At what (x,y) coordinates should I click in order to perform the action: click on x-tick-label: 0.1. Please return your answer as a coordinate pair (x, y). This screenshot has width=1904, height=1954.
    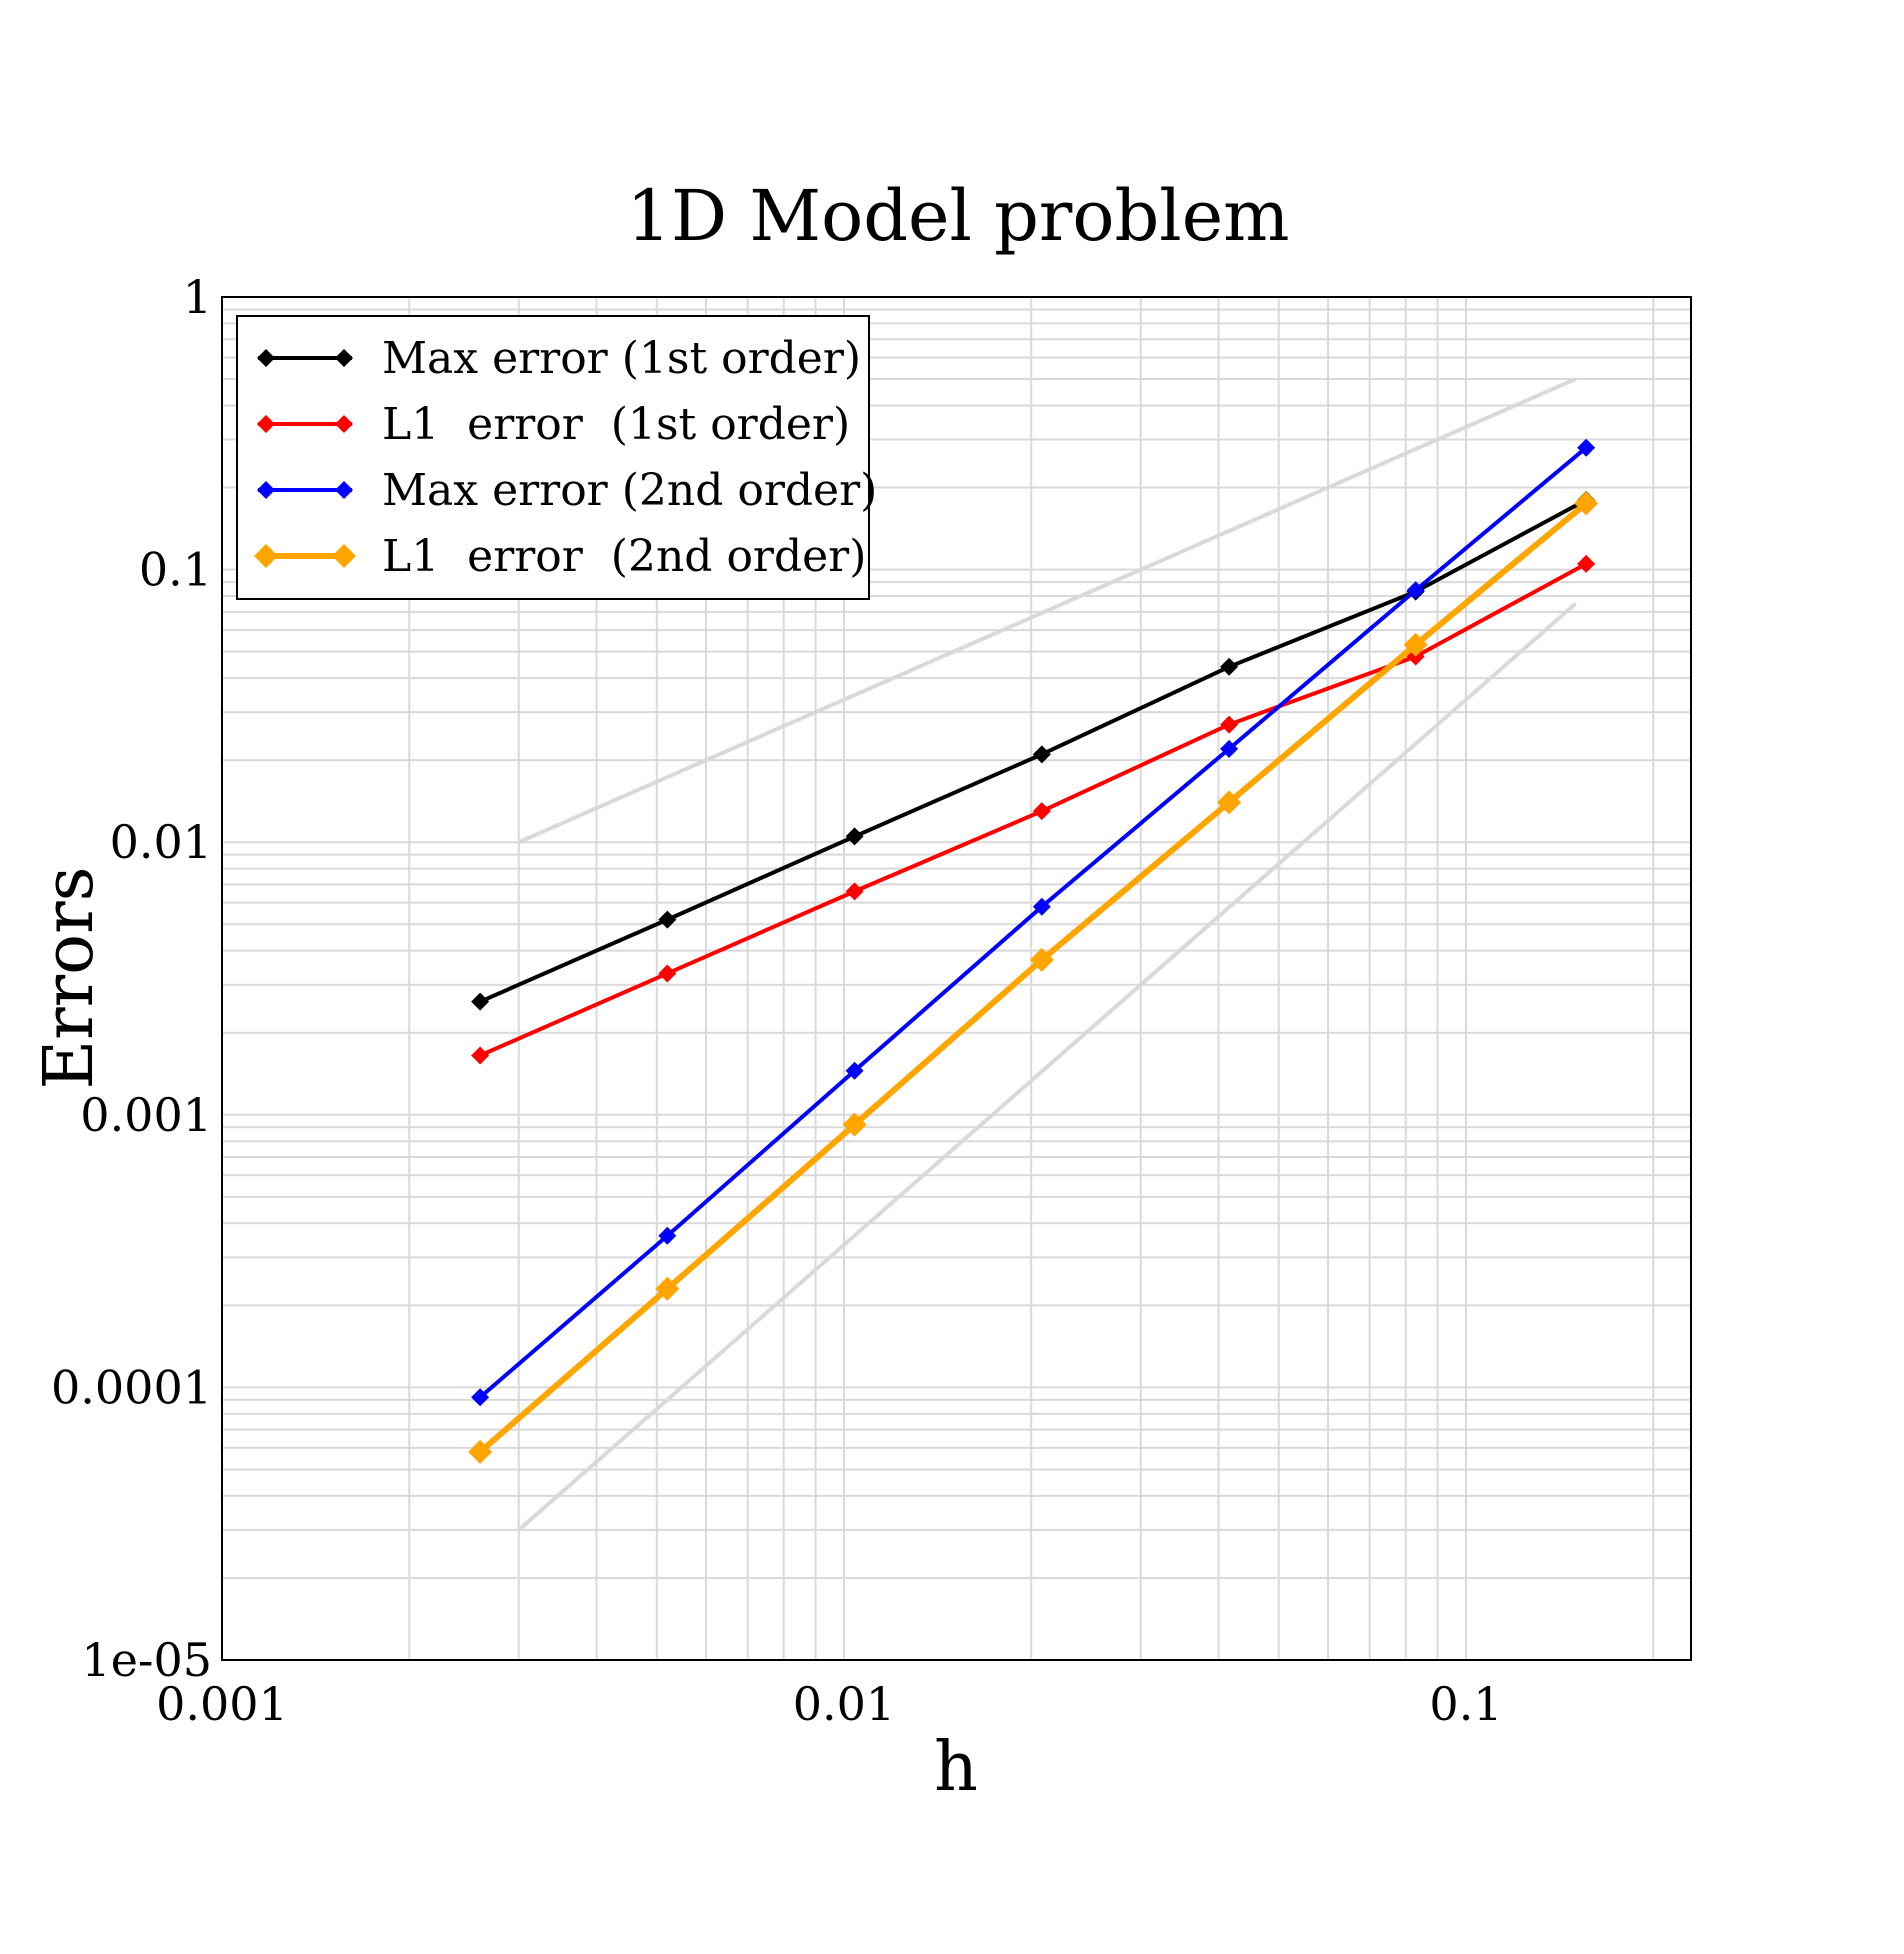
    Looking at the image, I should click on (1465, 1704).